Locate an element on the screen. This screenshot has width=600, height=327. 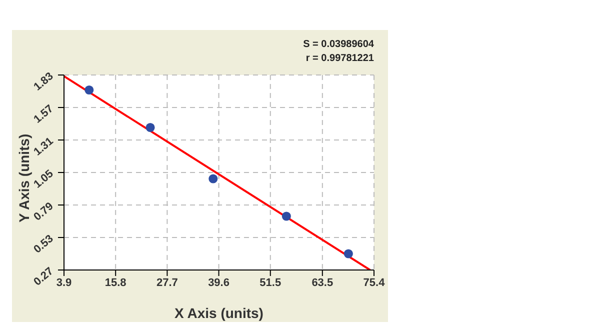
x-tick-label: 27.7 is located at coordinates (167, 282).